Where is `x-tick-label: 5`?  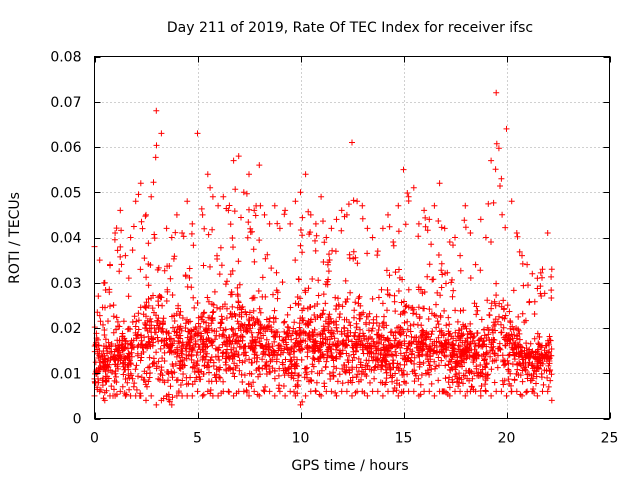
x-tick-label: 5 is located at coordinates (197, 439).